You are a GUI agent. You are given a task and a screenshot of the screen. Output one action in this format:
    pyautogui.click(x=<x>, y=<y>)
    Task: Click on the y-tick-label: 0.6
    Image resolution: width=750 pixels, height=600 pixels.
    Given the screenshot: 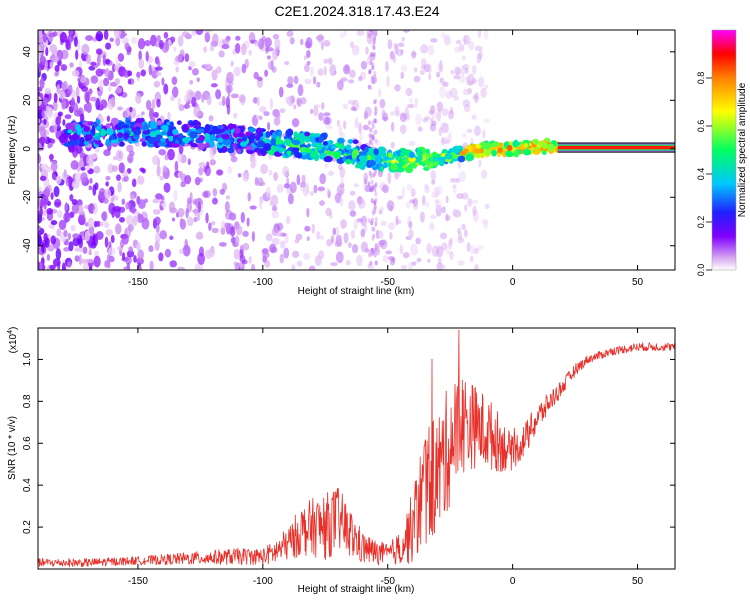 What is the action you would take?
    pyautogui.click(x=27, y=443)
    